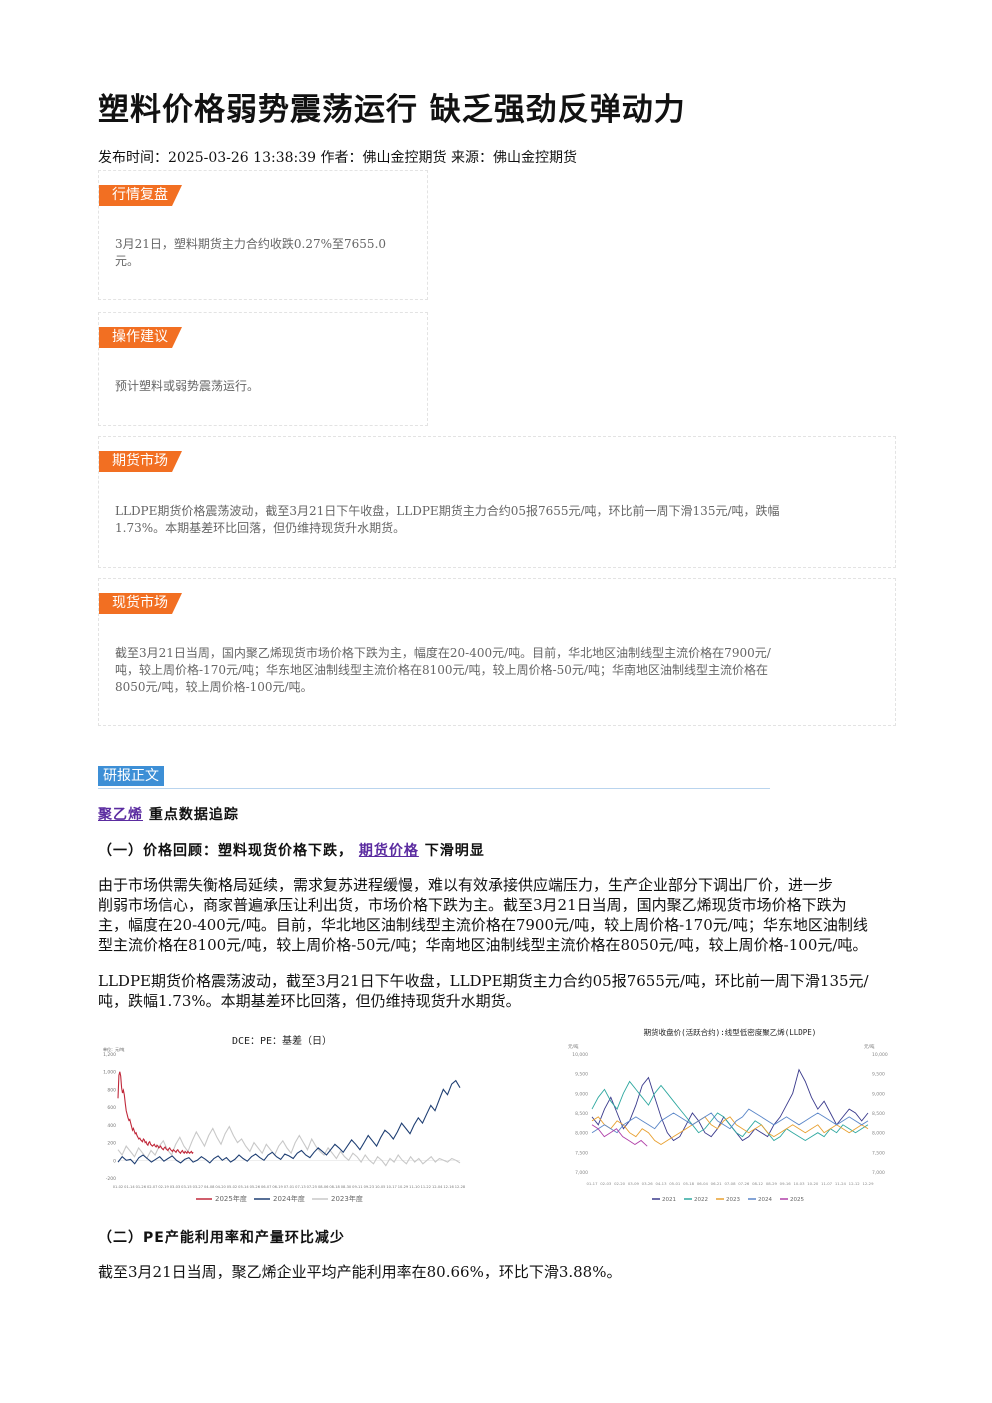 Image resolution: width=992 pixels, height=1403 pixels. What do you see at coordinates (878, 1134) in the screenshot?
I see `y-tick-label-right: 8,000` at bounding box center [878, 1134].